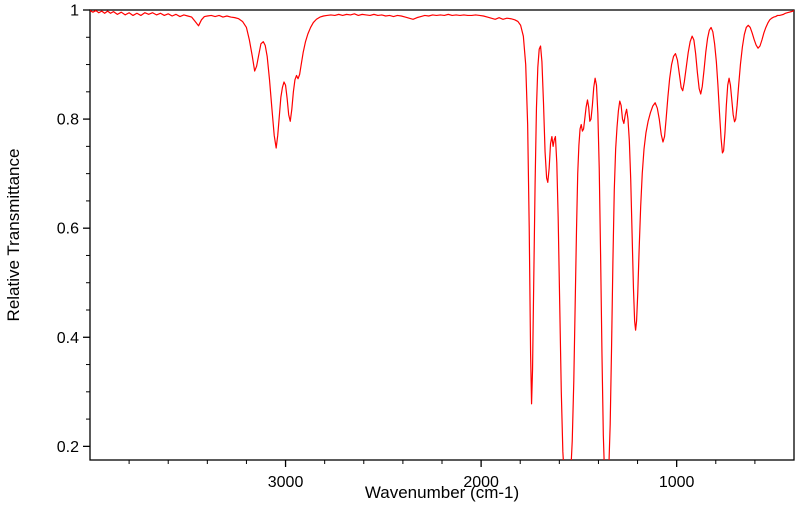 This screenshot has width=799, height=516. I want to click on x-axis-label: Wavenumber (cm-1), so click(442, 492).